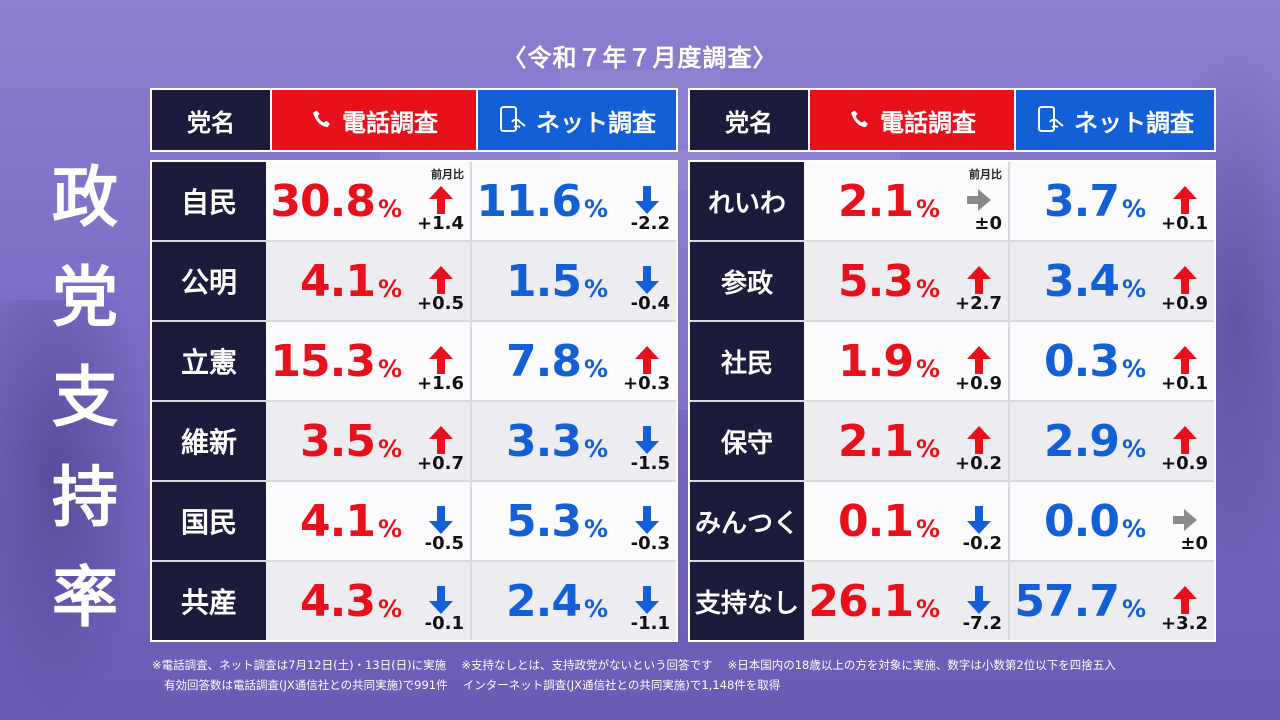 This screenshot has height=720, width=1280. I want to click on phone-cell: 4.1% -0.5, so click(368, 521).